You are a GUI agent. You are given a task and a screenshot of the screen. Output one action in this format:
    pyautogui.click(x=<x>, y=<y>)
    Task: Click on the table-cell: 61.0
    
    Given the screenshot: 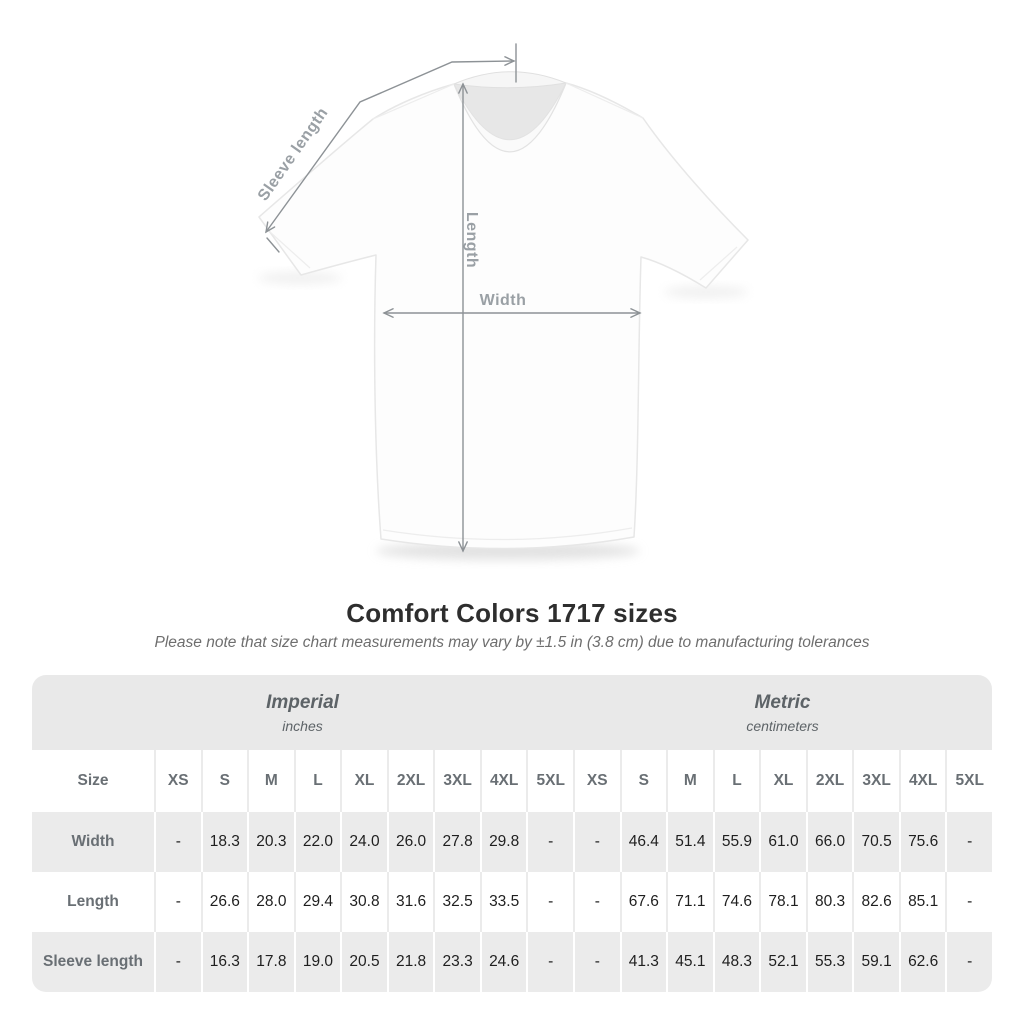 What is the action you would take?
    pyautogui.click(x=782, y=842)
    